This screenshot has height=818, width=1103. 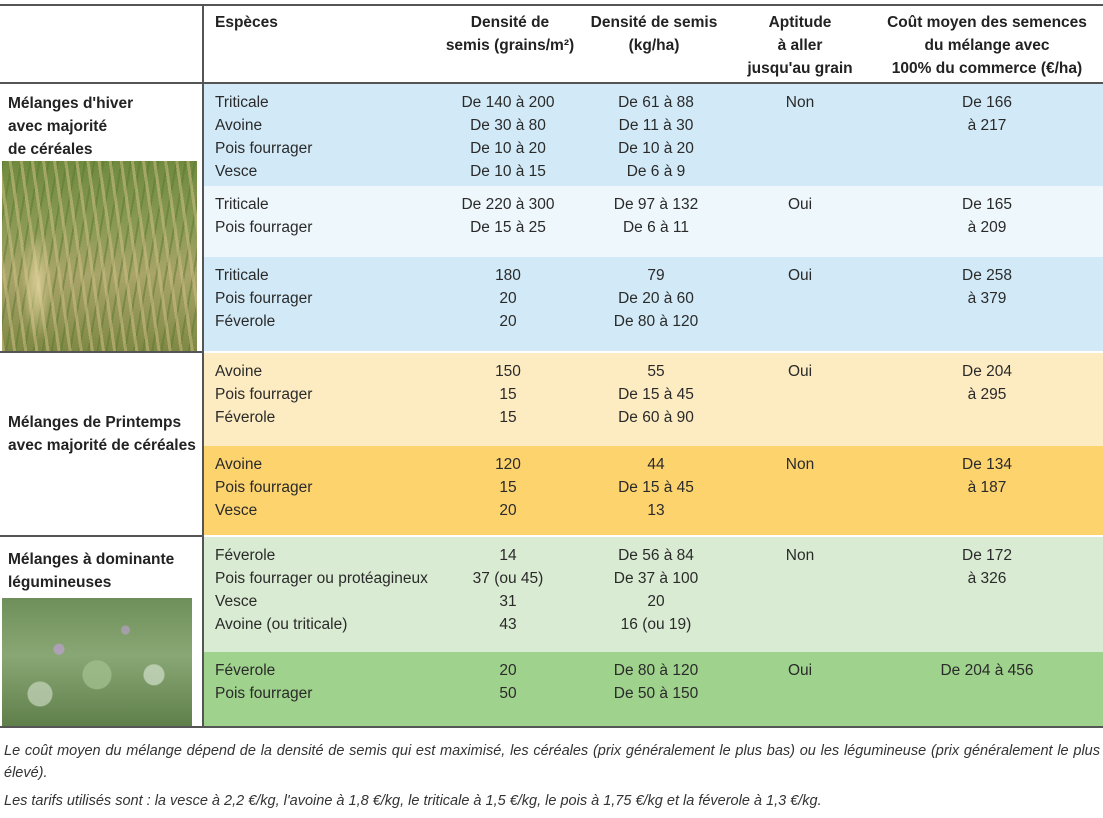 What do you see at coordinates (656, 601) in the screenshot?
I see `density-kg-cell-line: 20` at bounding box center [656, 601].